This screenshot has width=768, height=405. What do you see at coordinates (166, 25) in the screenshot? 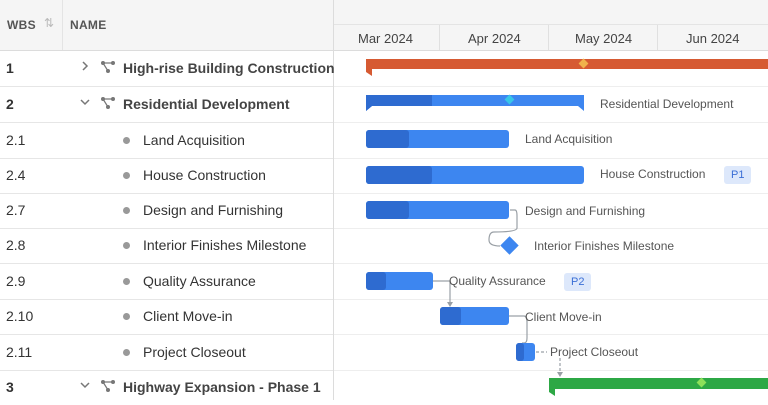
I see `grid-header: WBS ⇅ NAME` at bounding box center [166, 25].